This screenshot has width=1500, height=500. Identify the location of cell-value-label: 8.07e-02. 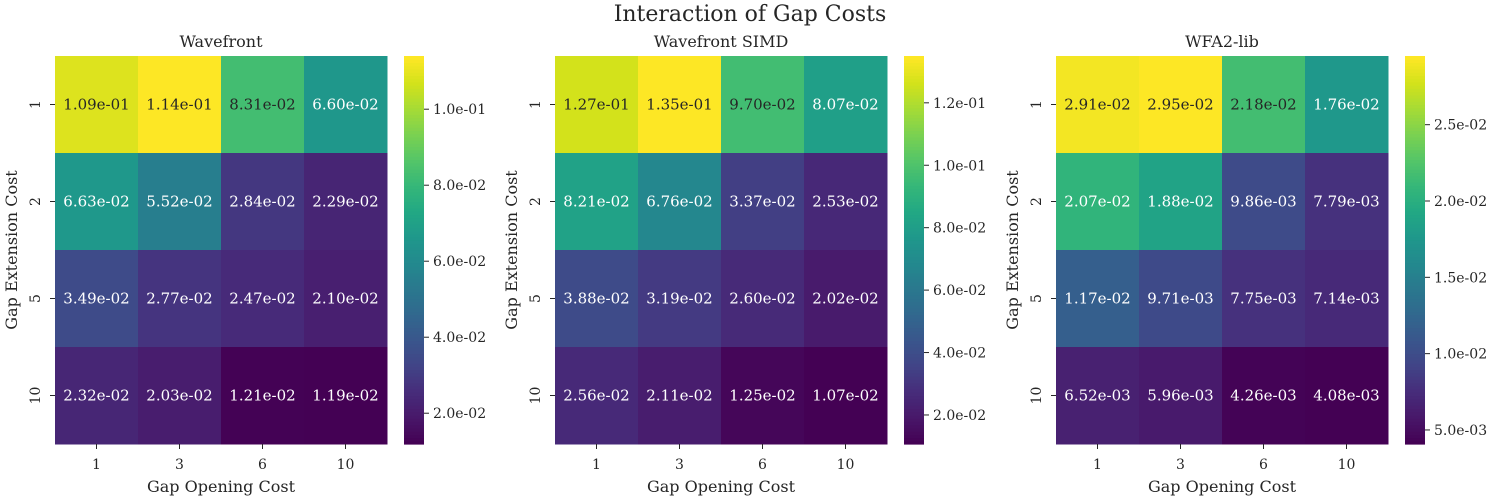
(845, 105).